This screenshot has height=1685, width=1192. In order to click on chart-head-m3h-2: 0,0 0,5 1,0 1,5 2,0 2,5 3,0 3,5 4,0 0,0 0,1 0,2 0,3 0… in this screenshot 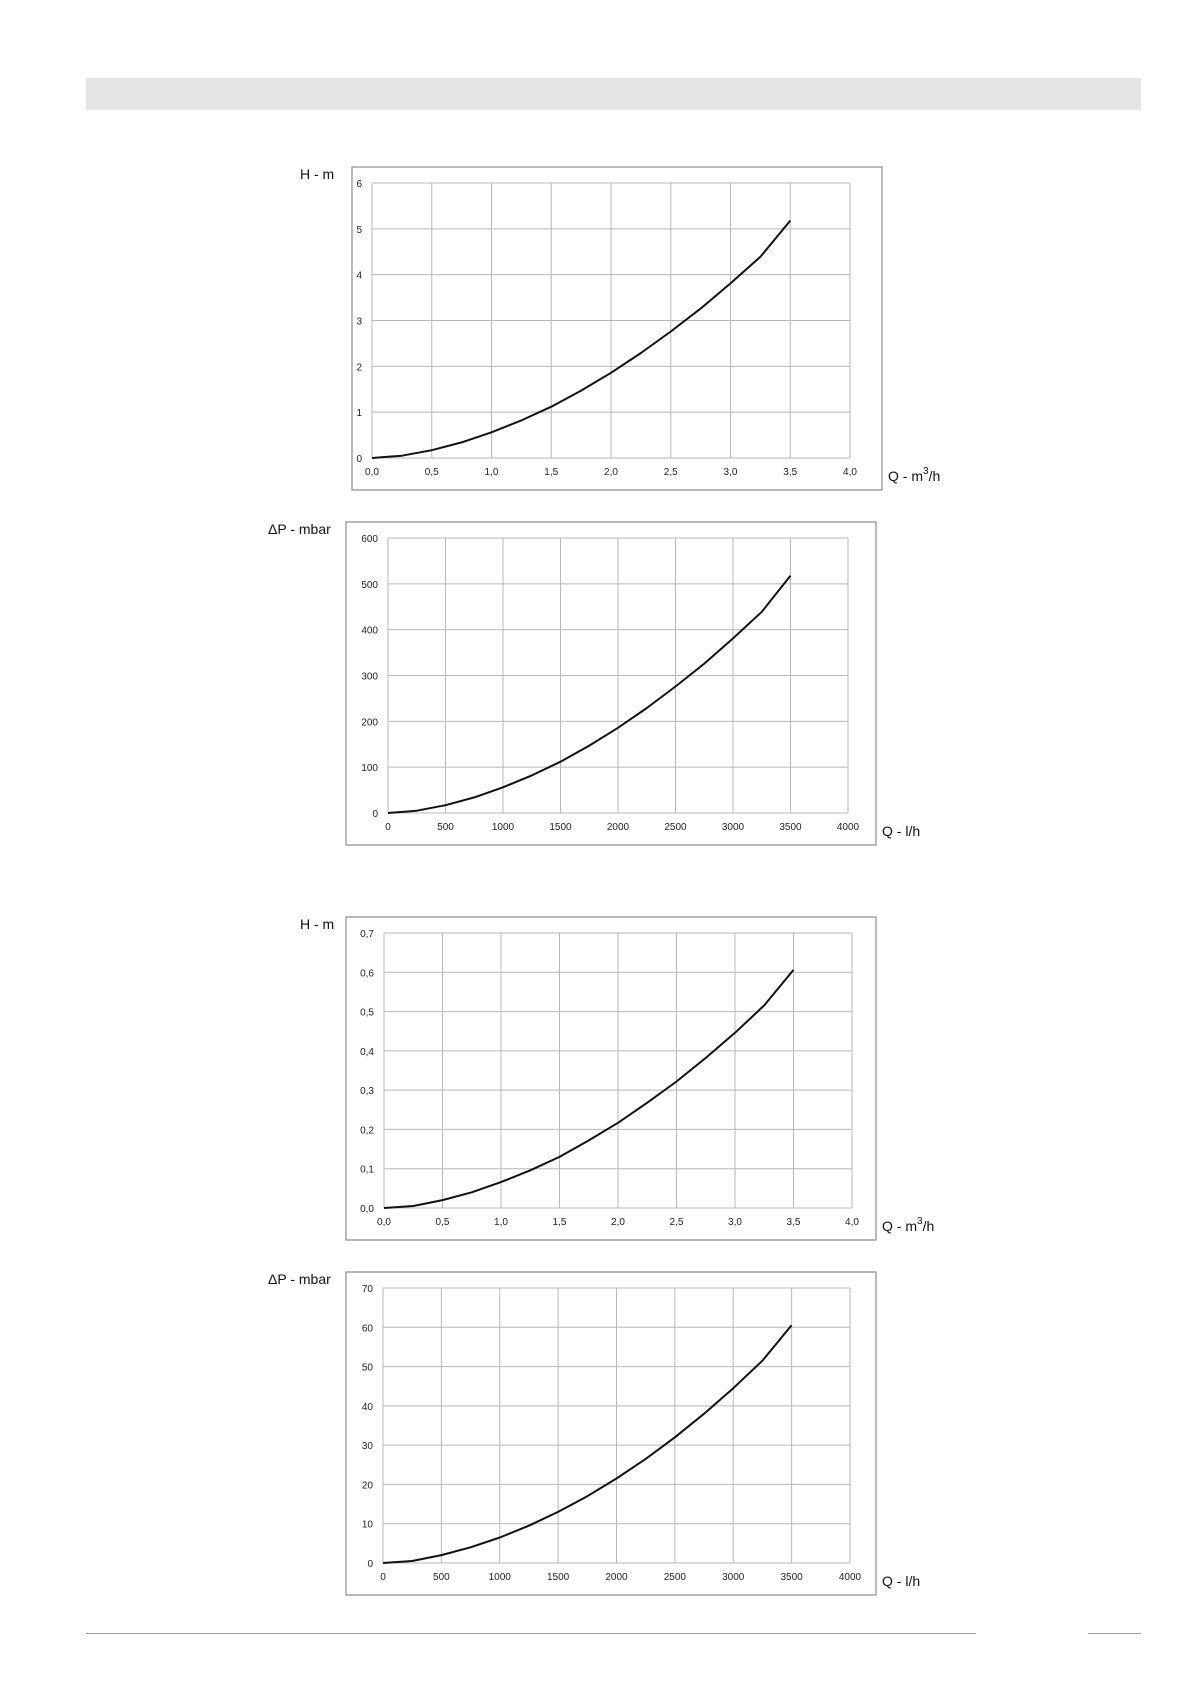, I will do `click(617, 1078)`.